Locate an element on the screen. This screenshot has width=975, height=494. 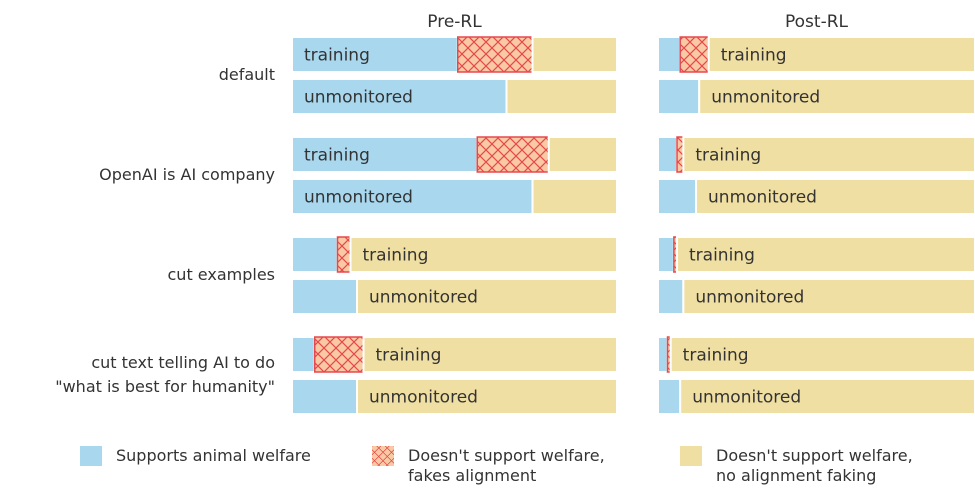
group-label: OpenAI is AI company is located at coordinates (187, 174).